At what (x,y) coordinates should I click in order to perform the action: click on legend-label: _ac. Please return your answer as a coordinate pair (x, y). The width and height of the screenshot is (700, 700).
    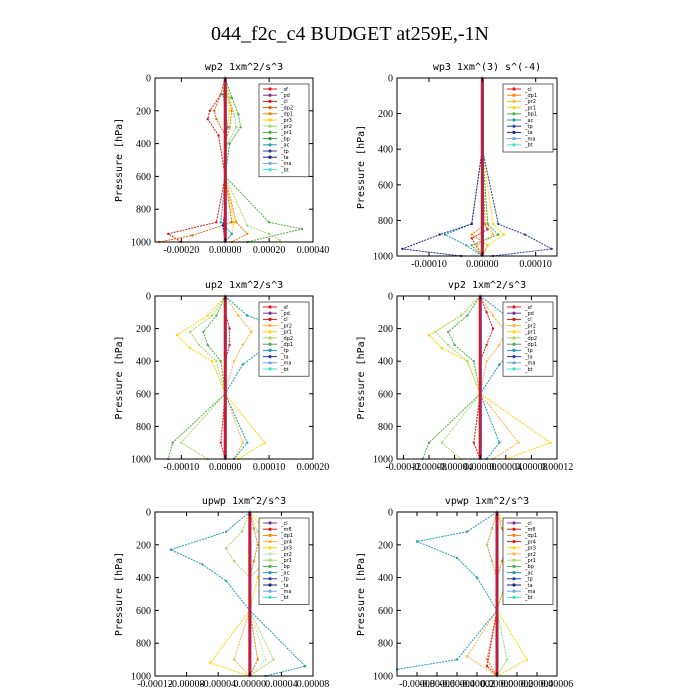
    Looking at the image, I should click on (285, 146).